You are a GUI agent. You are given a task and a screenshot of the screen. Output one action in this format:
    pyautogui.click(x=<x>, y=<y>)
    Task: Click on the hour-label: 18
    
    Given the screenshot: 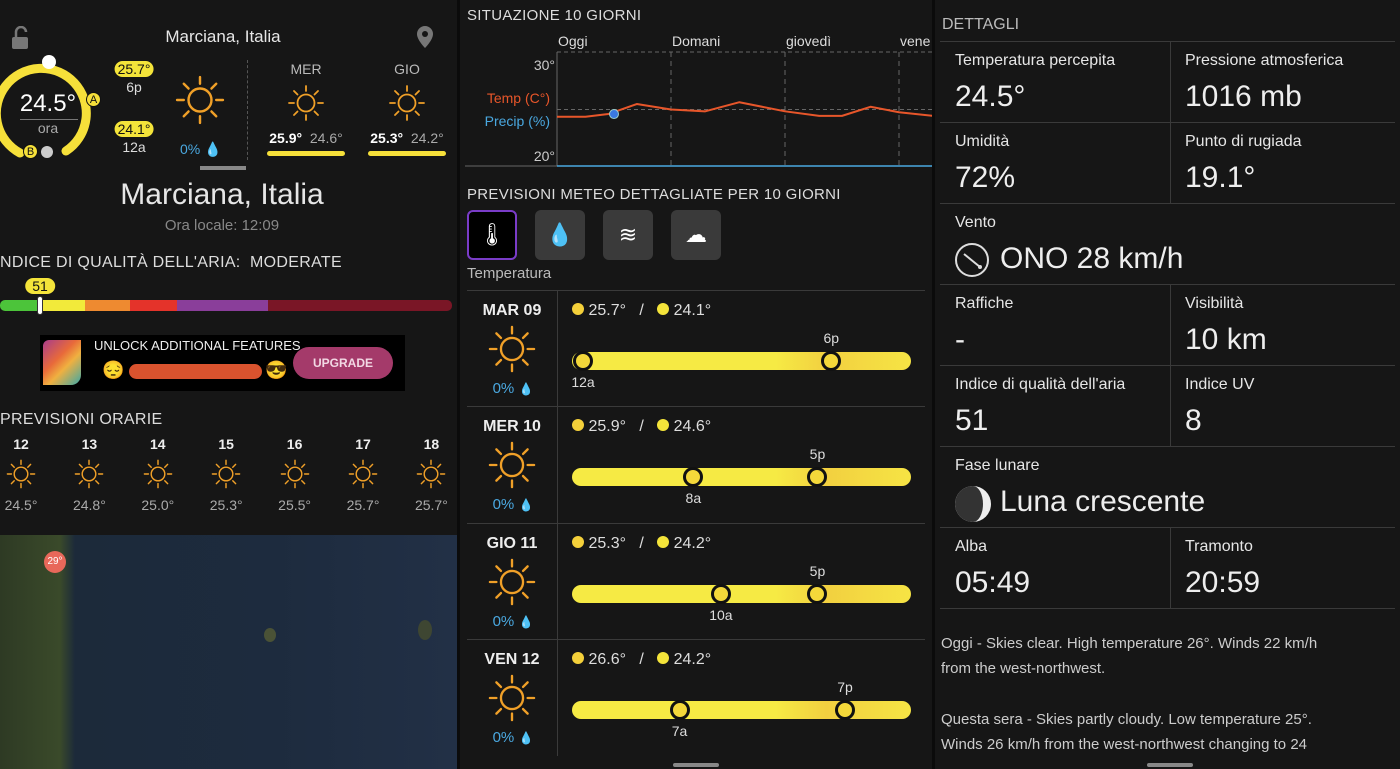 What is the action you would take?
    pyautogui.click(x=431, y=444)
    